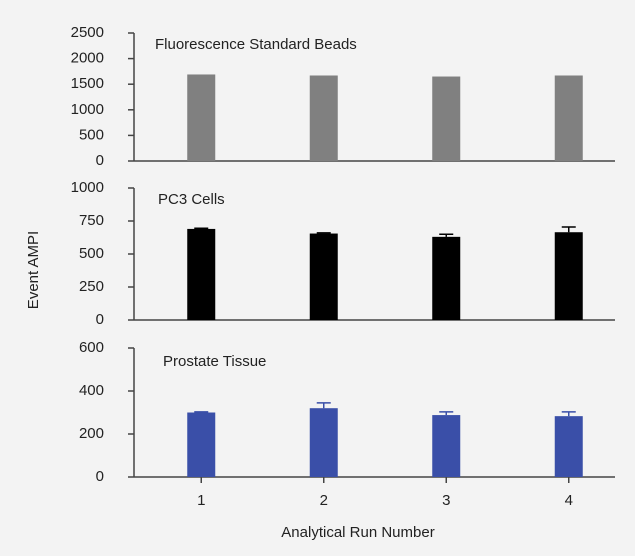 Image resolution: width=635 pixels, height=556 pixels. What do you see at coordinates (446, 500) in the screenshot?
I see `x-tick-label: 3` at bounding box center [446, 500].